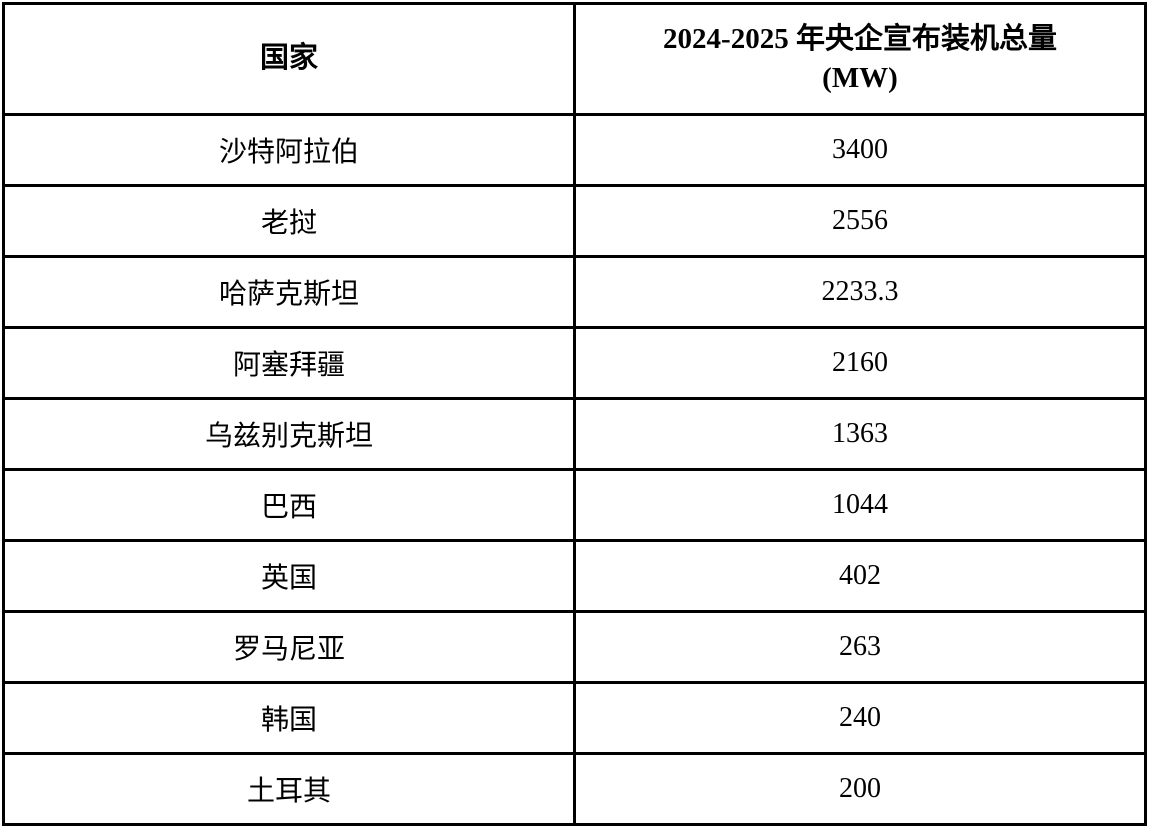 The image size is (1150, 830). What do you see at coordinates (860, 78) in the screenshot?
I see `header-capacity-line2: (MW)` at bounding box center [860, 78].